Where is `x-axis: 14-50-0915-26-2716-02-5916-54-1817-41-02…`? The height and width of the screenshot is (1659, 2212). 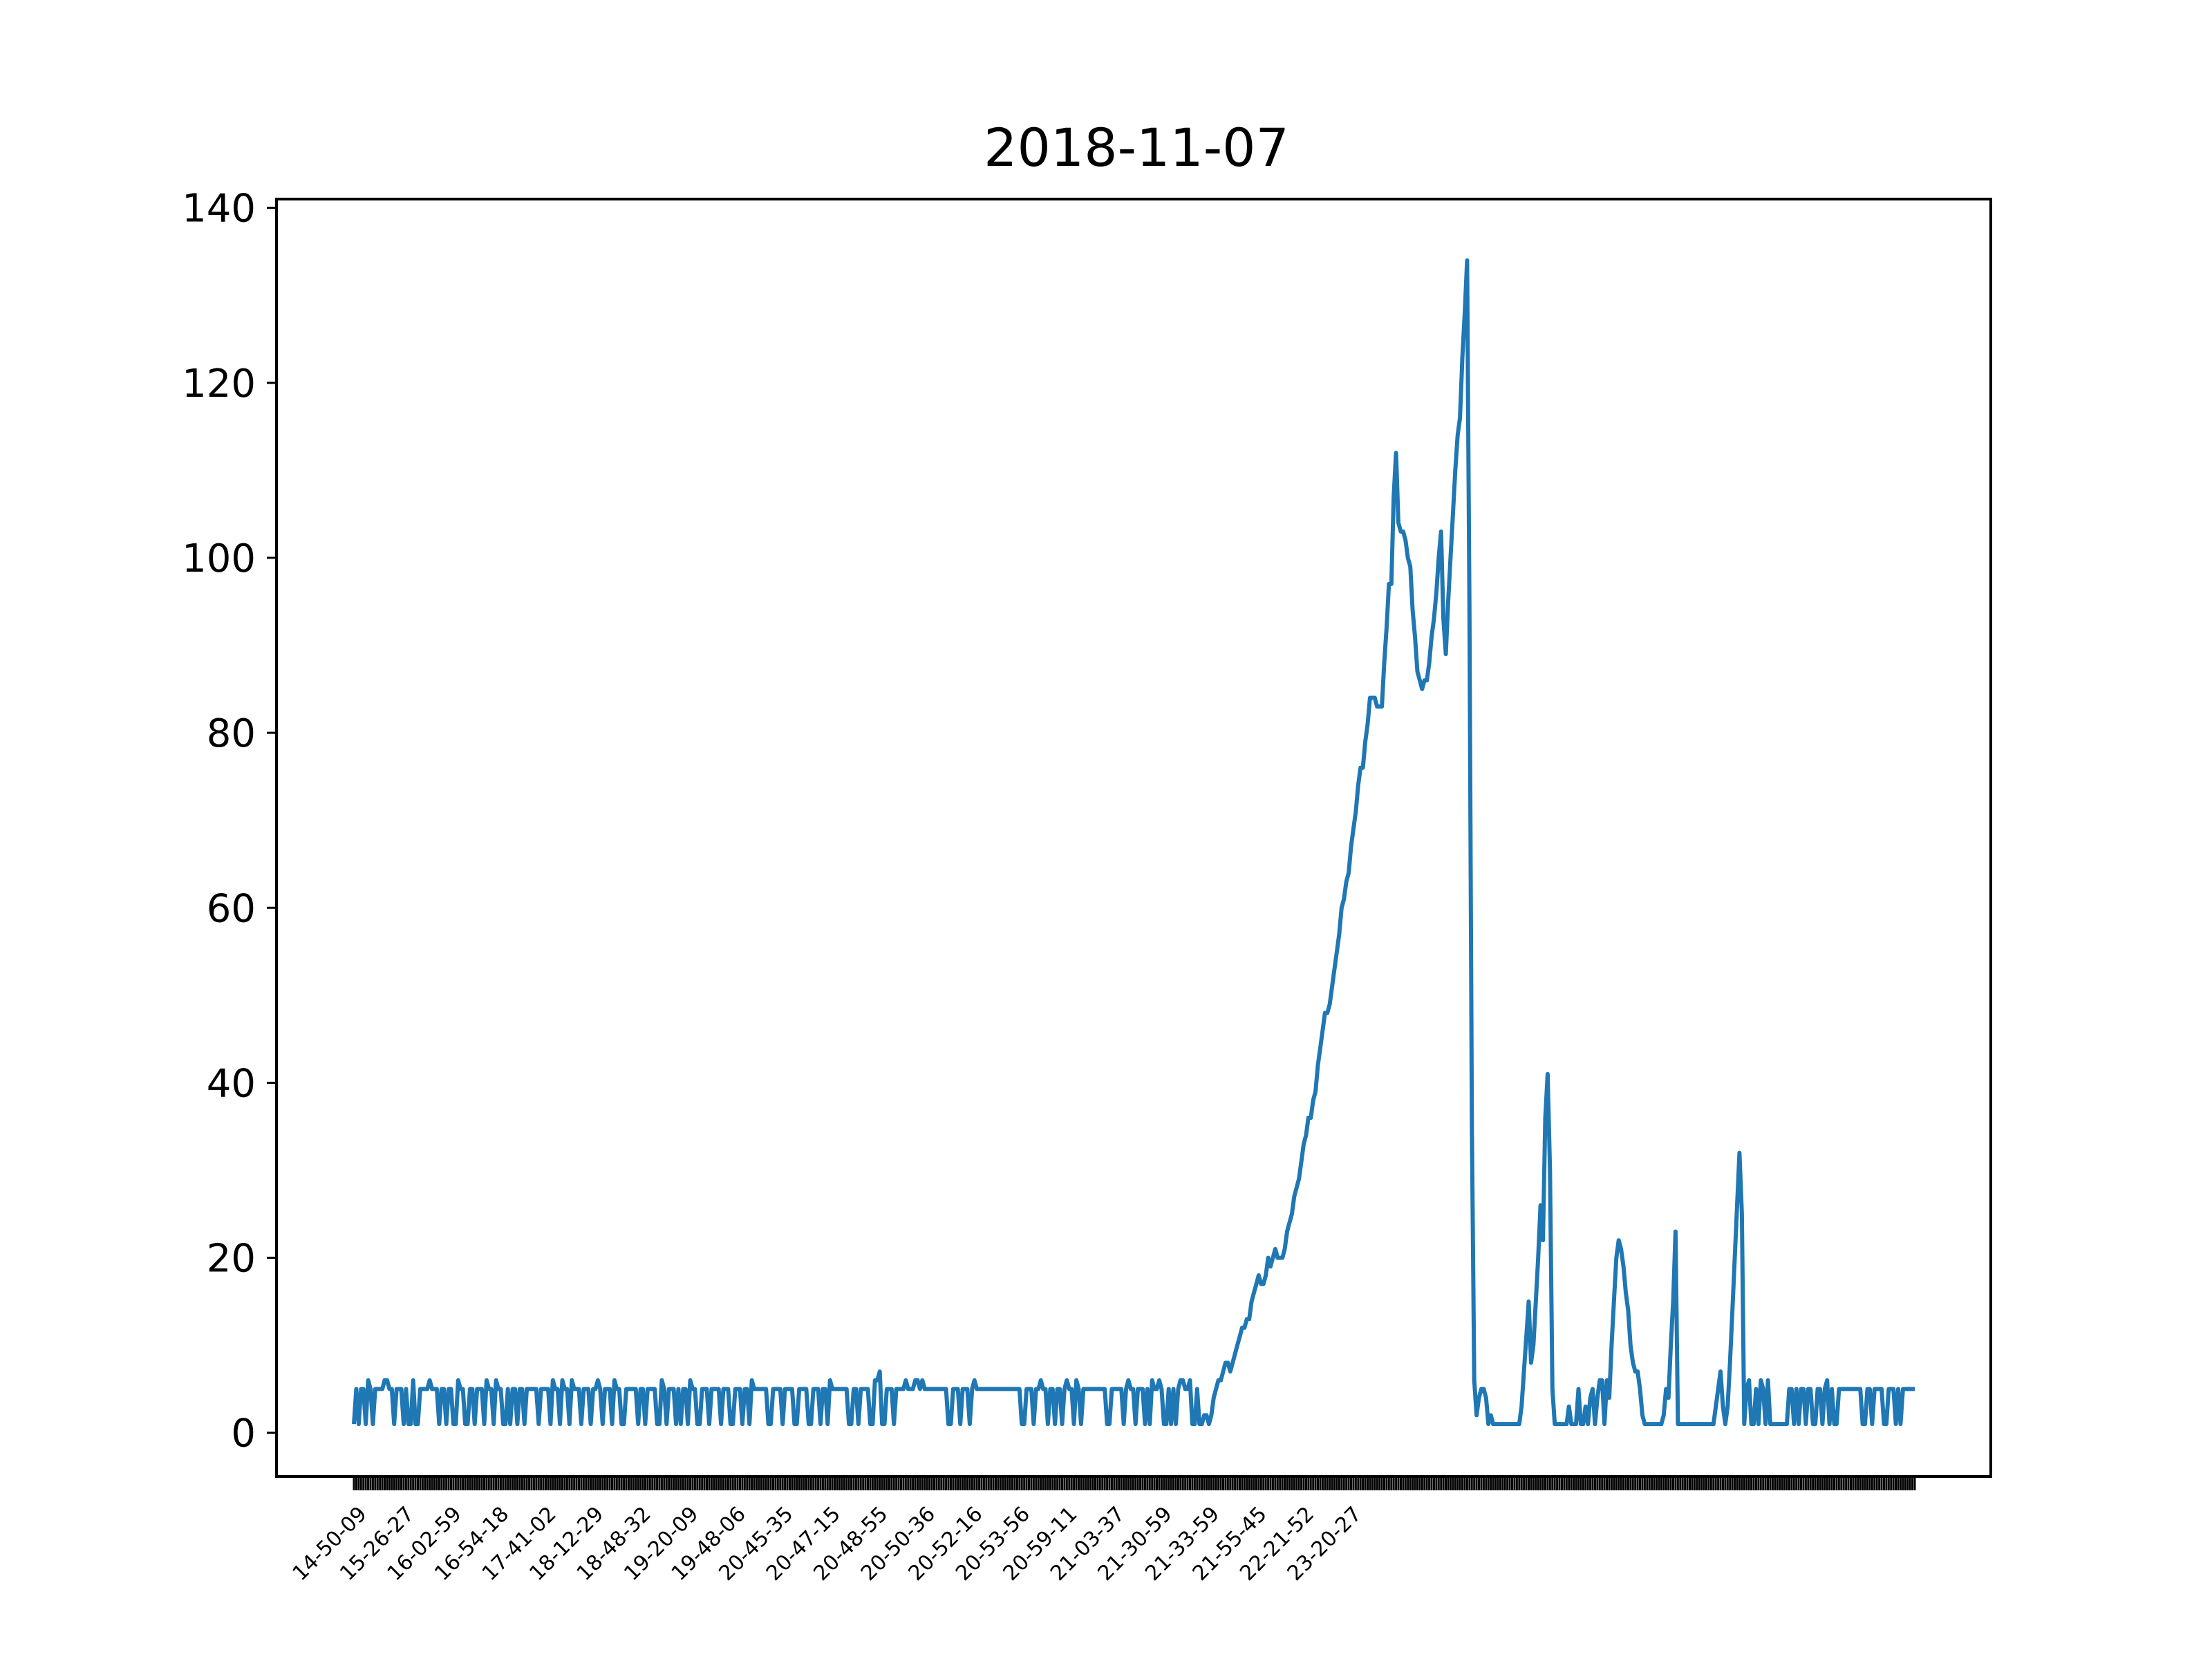
x-axis: 14-50-0915-26-2716-02-5916-54-1817-41-02… is located at coordinates (1102, 1531).